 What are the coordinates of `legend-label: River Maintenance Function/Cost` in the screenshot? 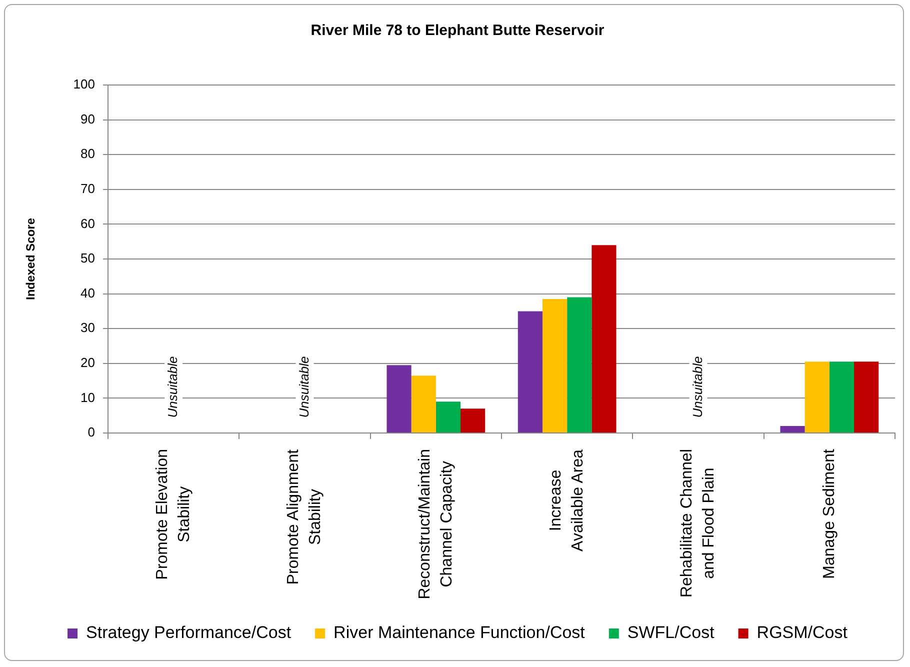 It's located at (460, 632).